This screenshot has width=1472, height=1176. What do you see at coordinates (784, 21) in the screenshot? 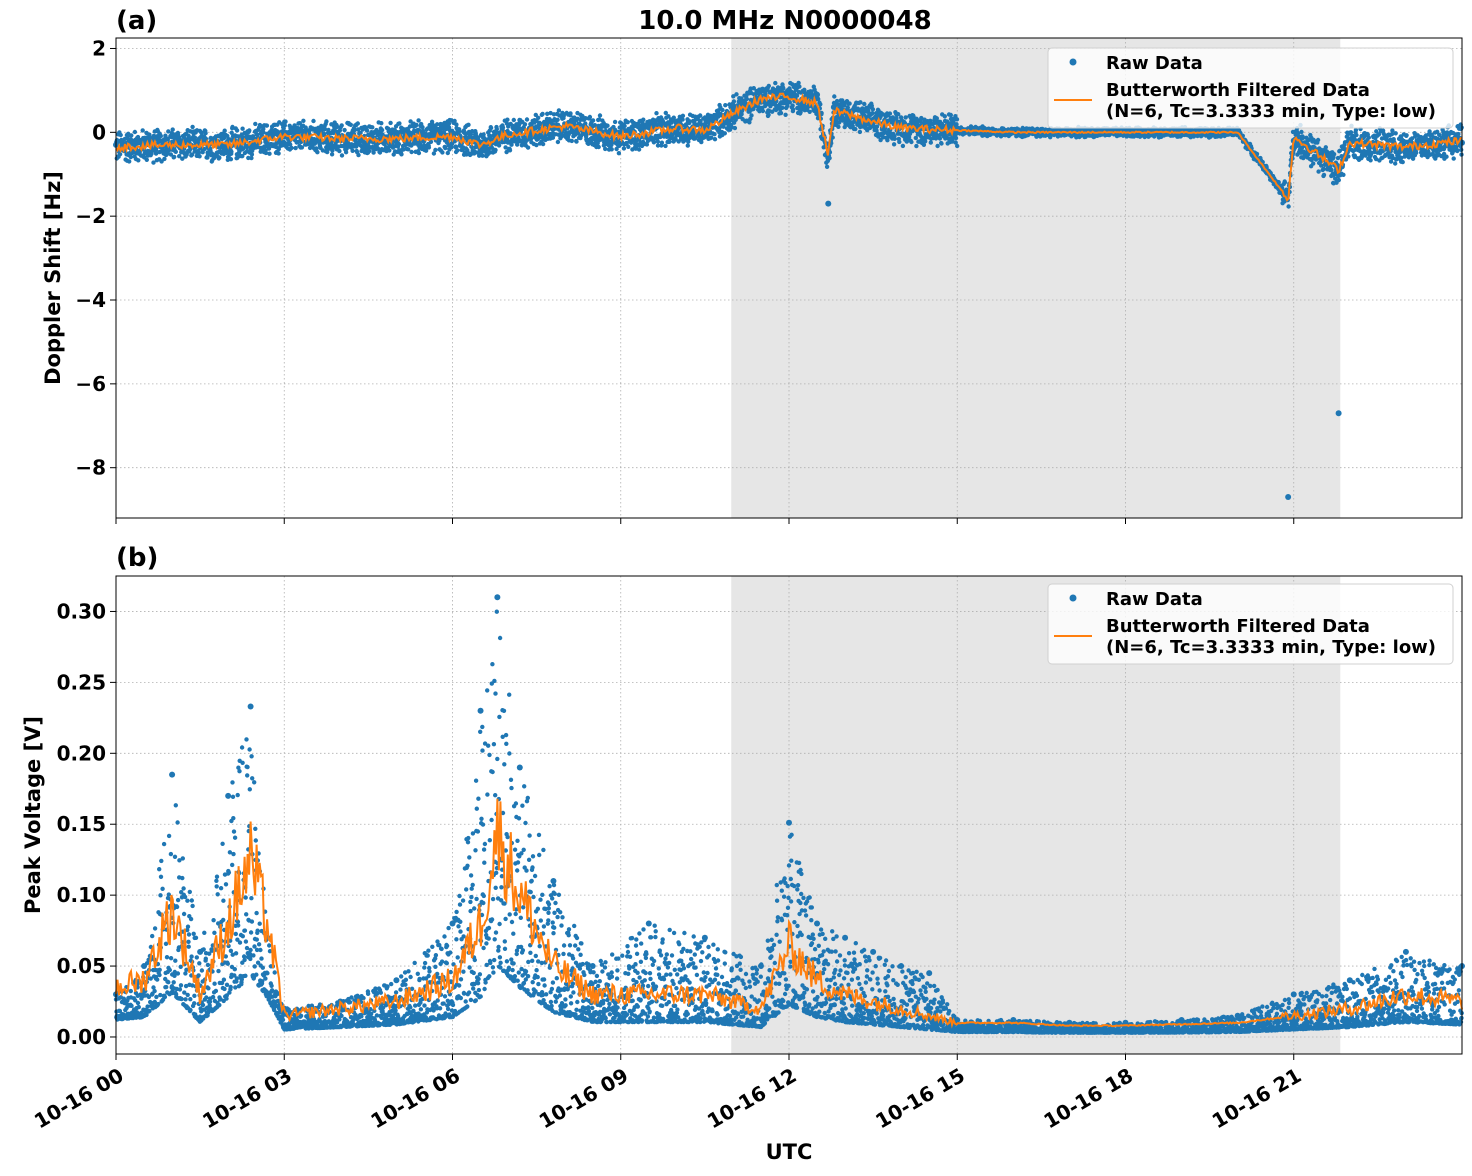
I see `figure-title: 10.0 MHz N0000048` at bounding box center [784, 21].